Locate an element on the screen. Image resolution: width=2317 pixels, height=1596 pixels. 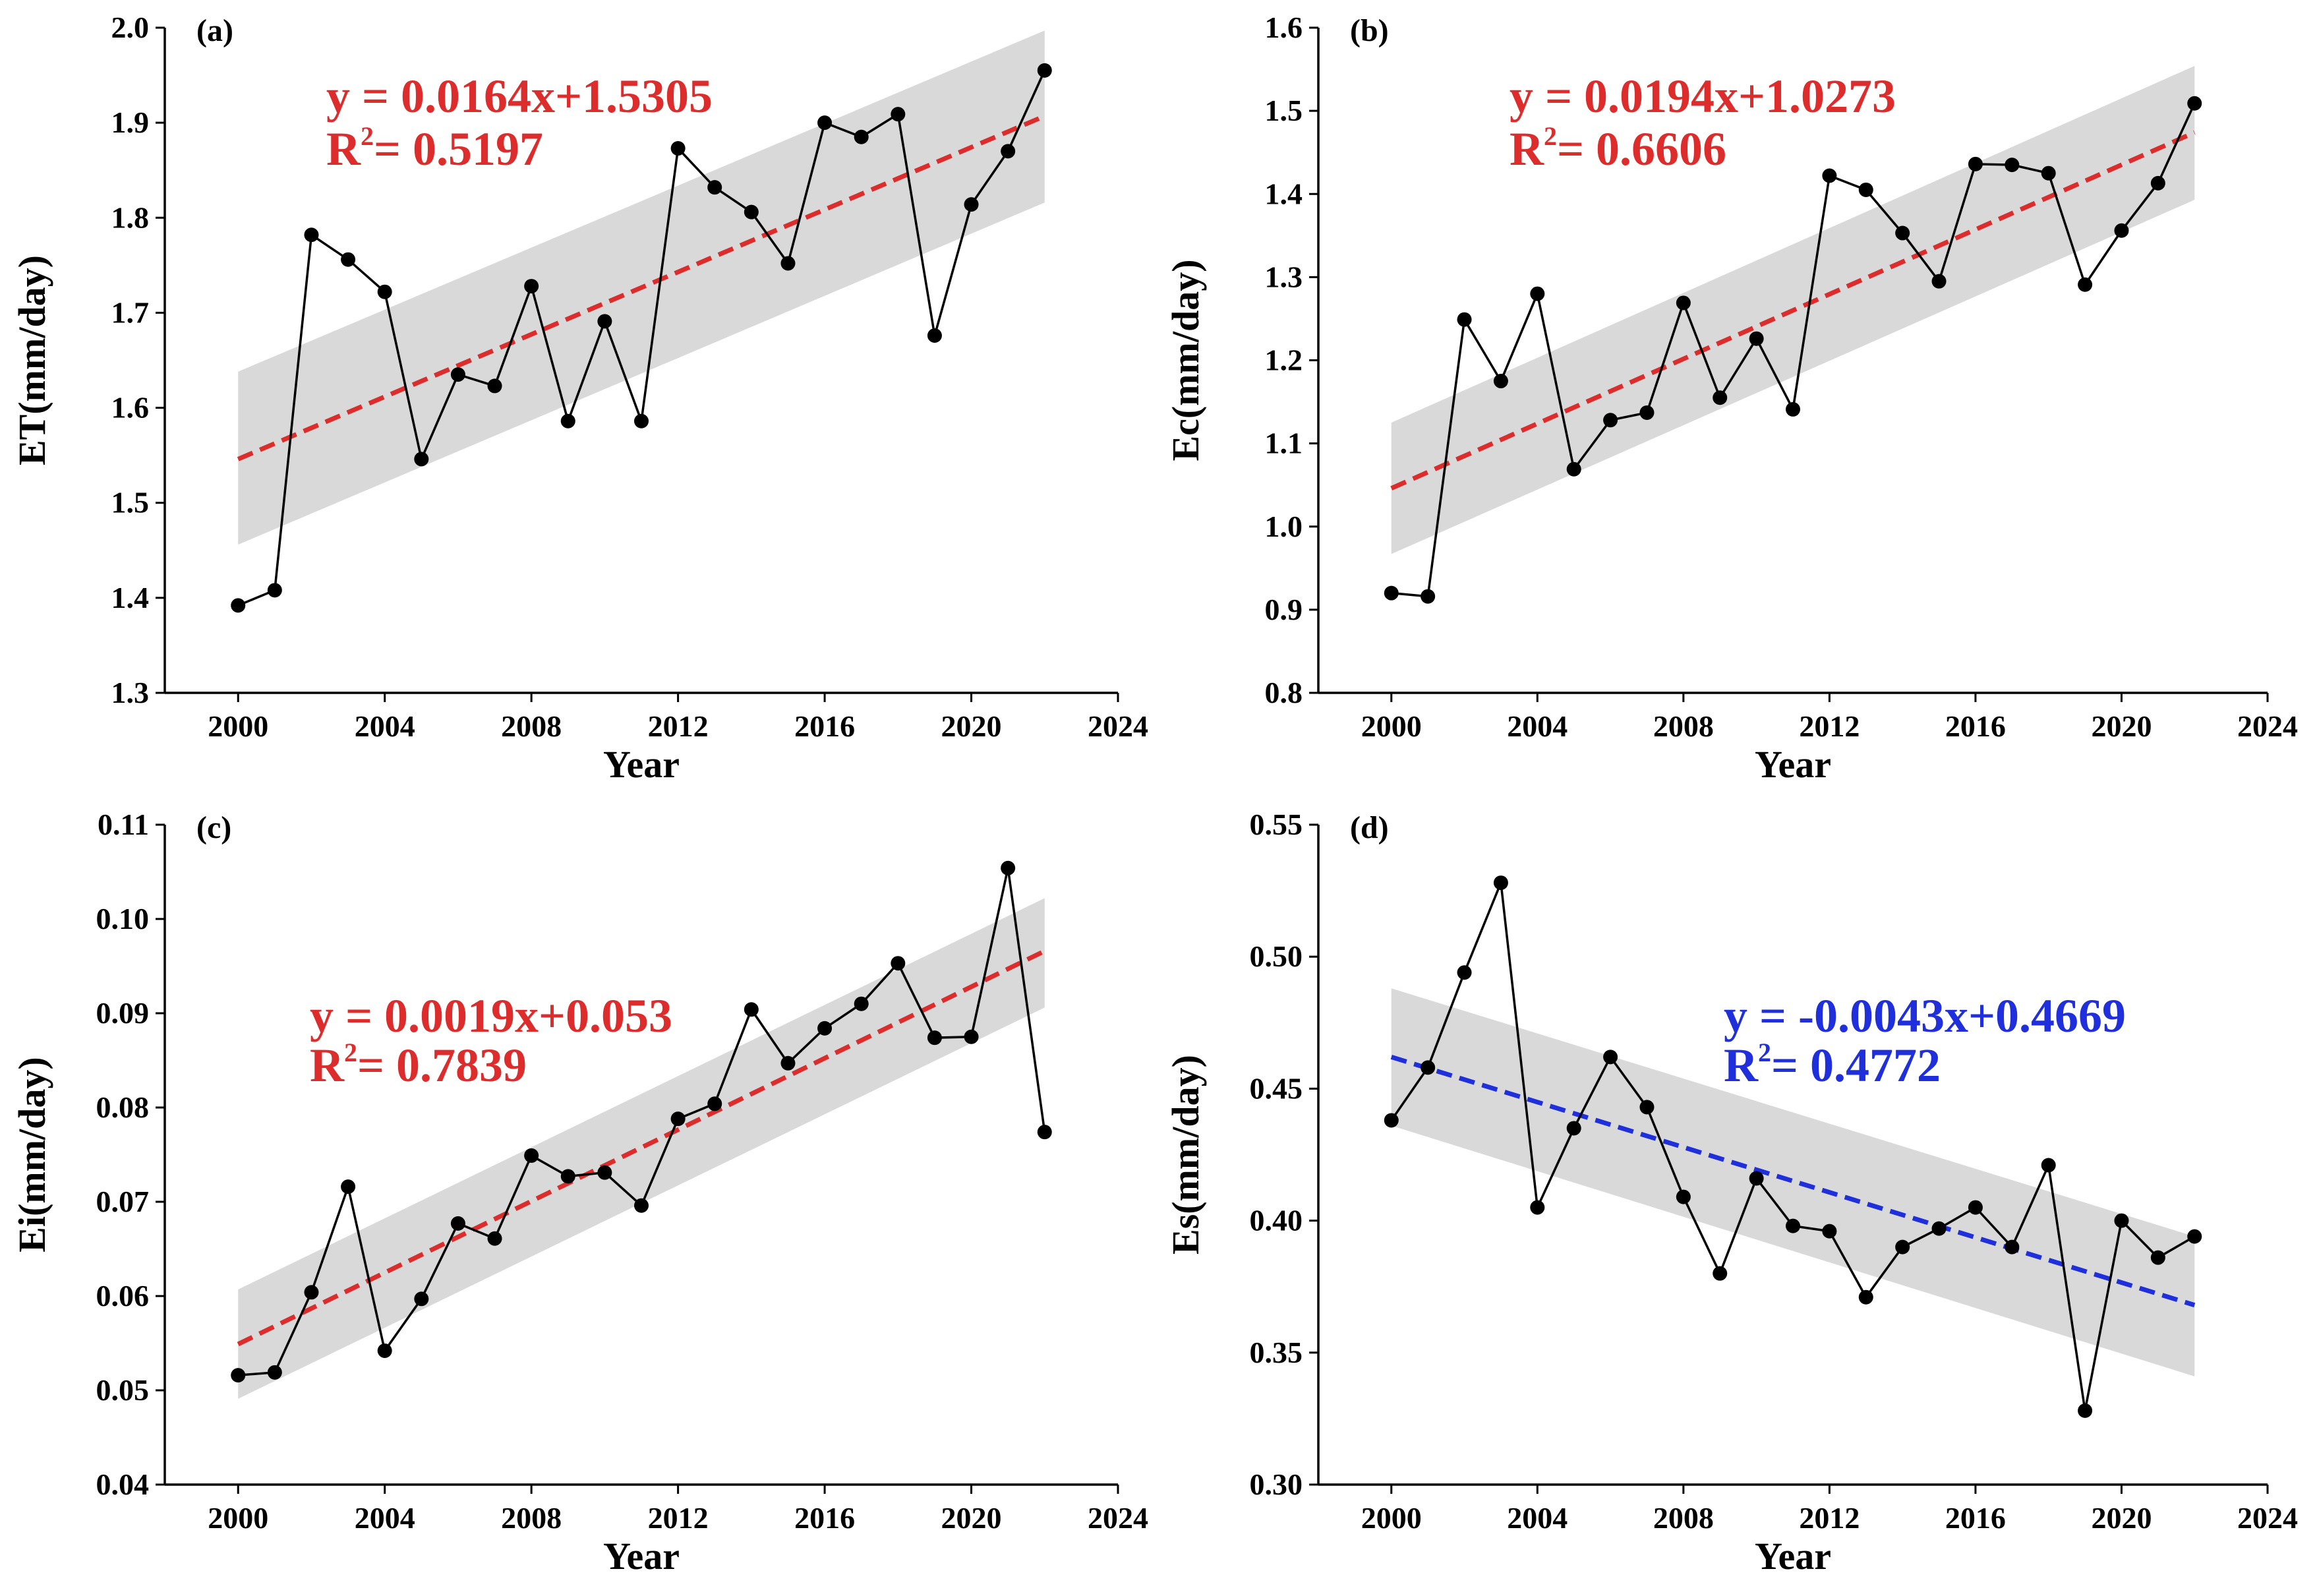
y-axis-label: Ei(mm/day) is located at coordinates (32, 1154).